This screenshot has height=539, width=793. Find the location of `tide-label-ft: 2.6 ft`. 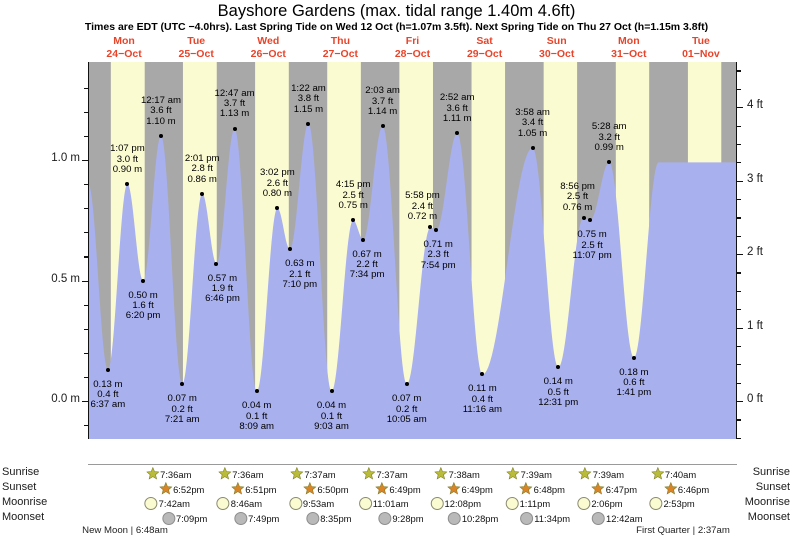

tide-label-ft: 2.6 ft is located at coordinates (277, 183).